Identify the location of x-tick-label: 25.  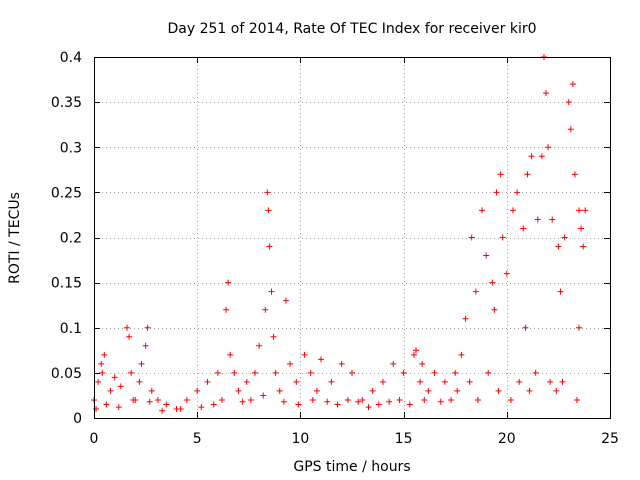
(610, 439).